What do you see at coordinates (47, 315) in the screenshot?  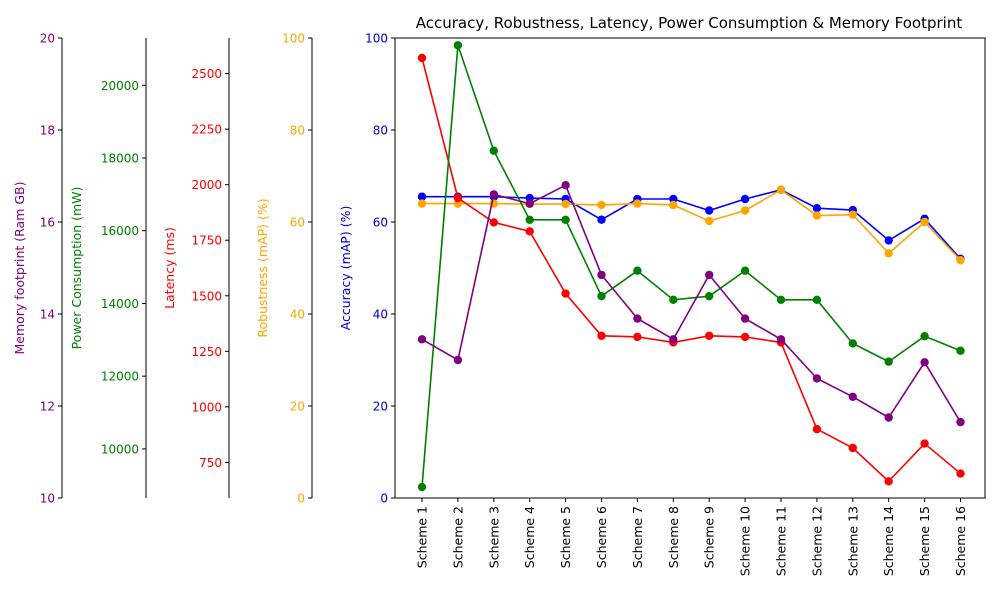 I see `axis-tick-label-memory: 14` at bounding box center [47, 315].